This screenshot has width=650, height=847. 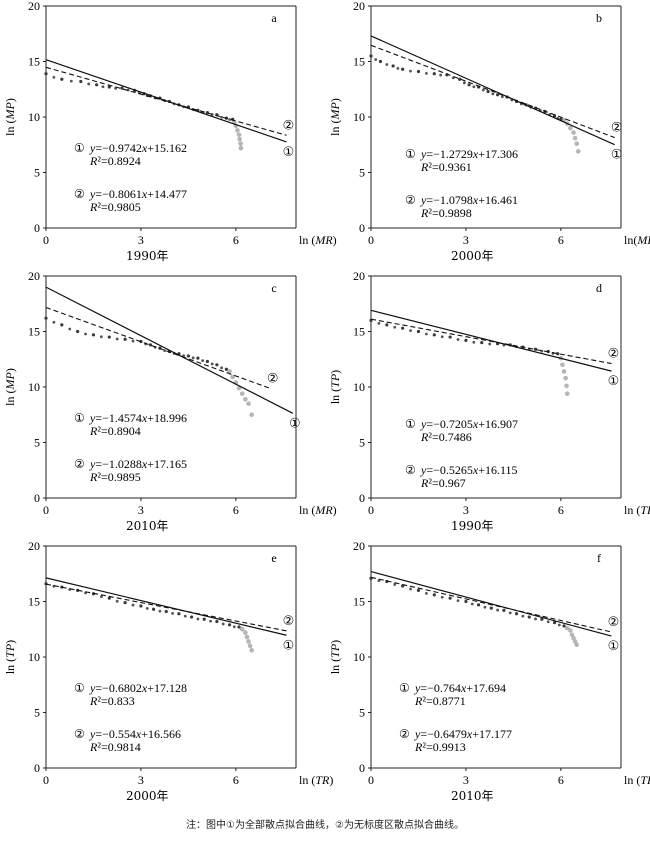 What do you see at coordinates (138, 688) in the screenshot?
I see `equation-text: y=−0.6802x+17.128` at bounding box center [138, 688].